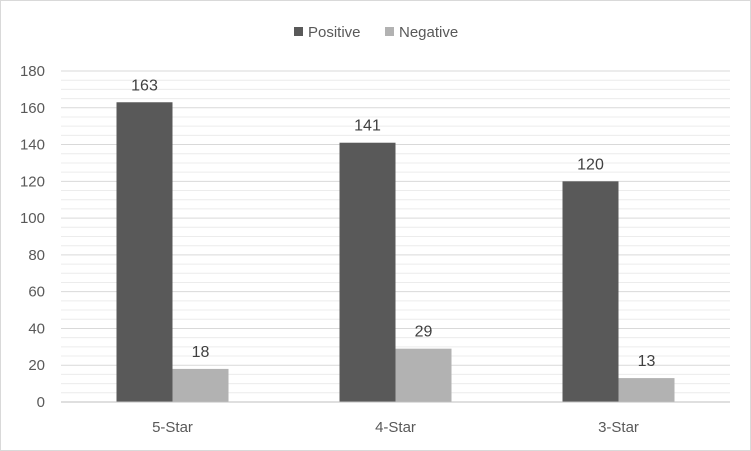 This screenshot has width=751, height=451. Describe the element at coordinates (428, 32) in the screenshot. I see `legend-label-negative: Negative` at that location.